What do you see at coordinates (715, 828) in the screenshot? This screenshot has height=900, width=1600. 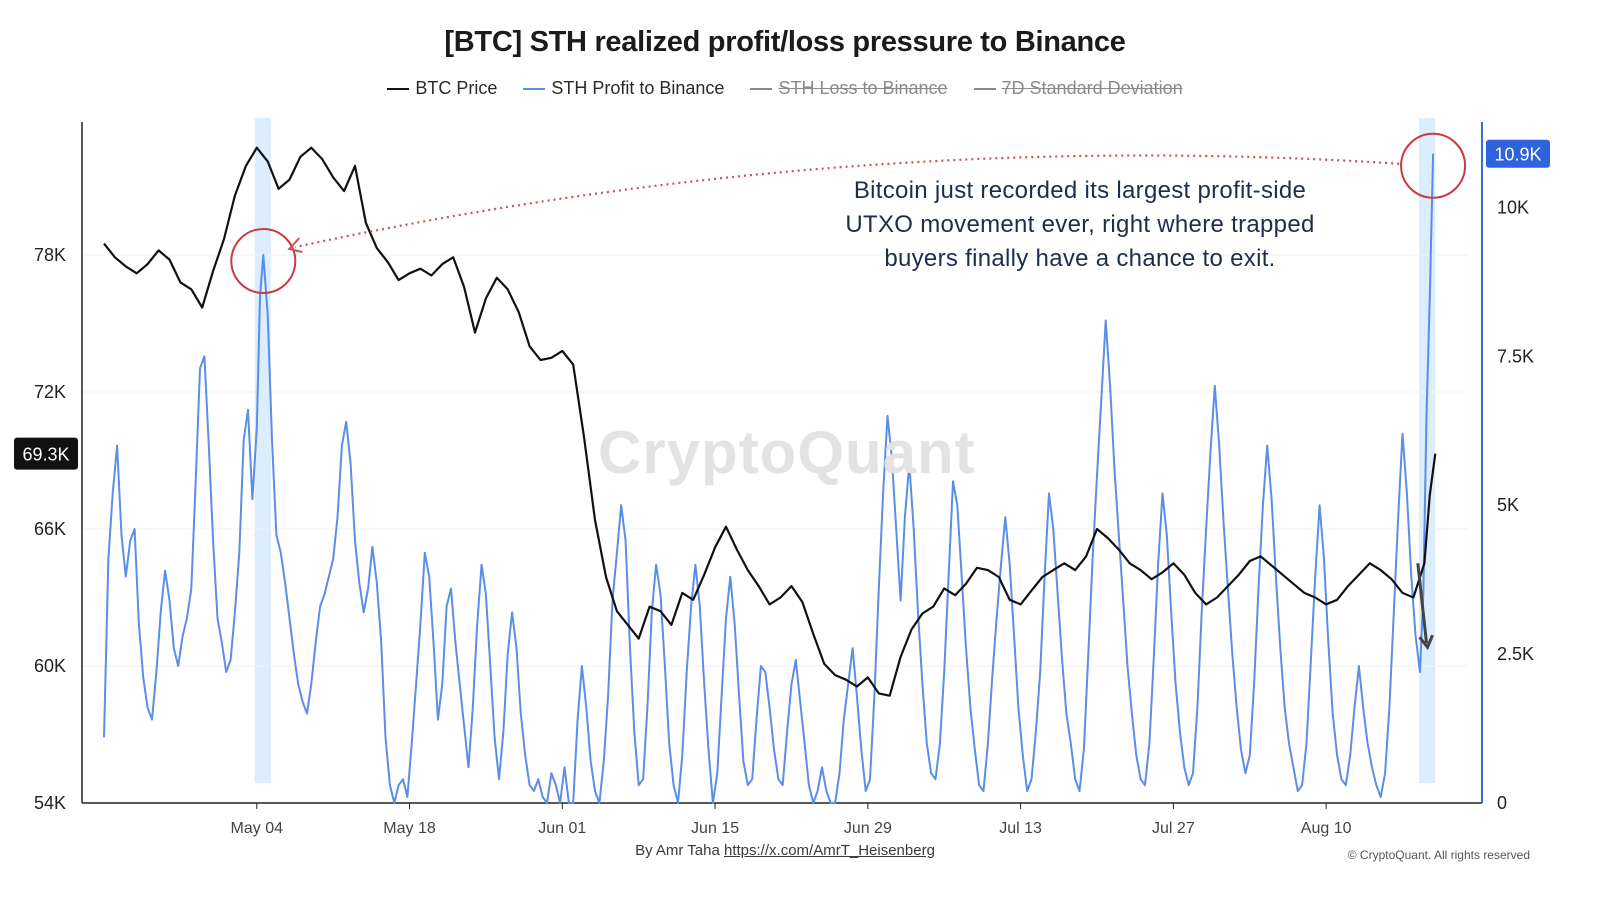 I see `x-tick-label: Jun 15` at bounding box center [715, 828].